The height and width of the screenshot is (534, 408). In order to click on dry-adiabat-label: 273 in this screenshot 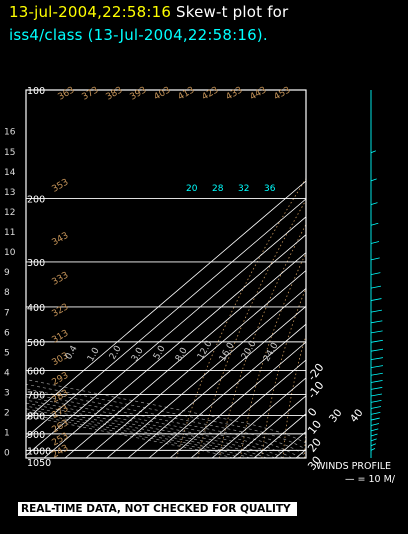, I will do `click(61, 412)`.